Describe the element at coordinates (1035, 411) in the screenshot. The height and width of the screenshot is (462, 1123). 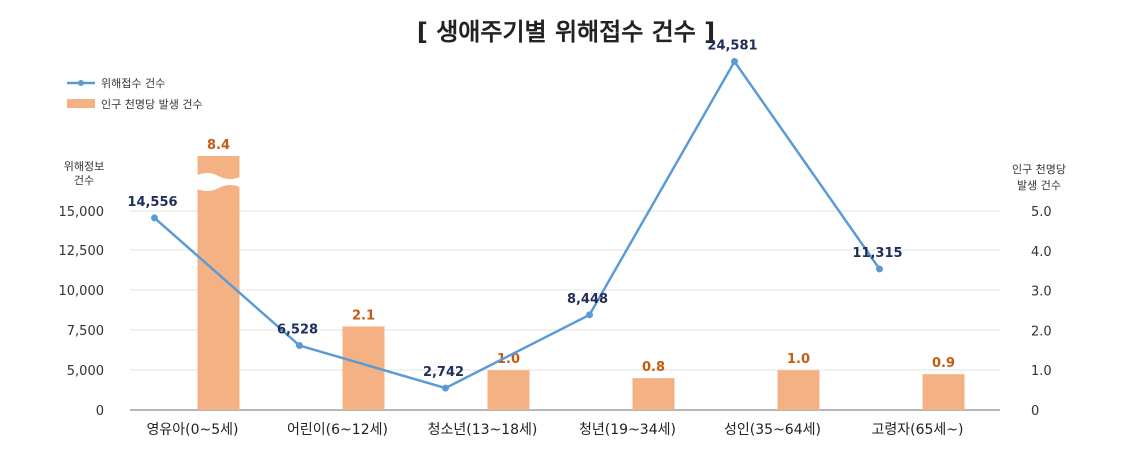
I see `right-tick-label: 0` at that location.